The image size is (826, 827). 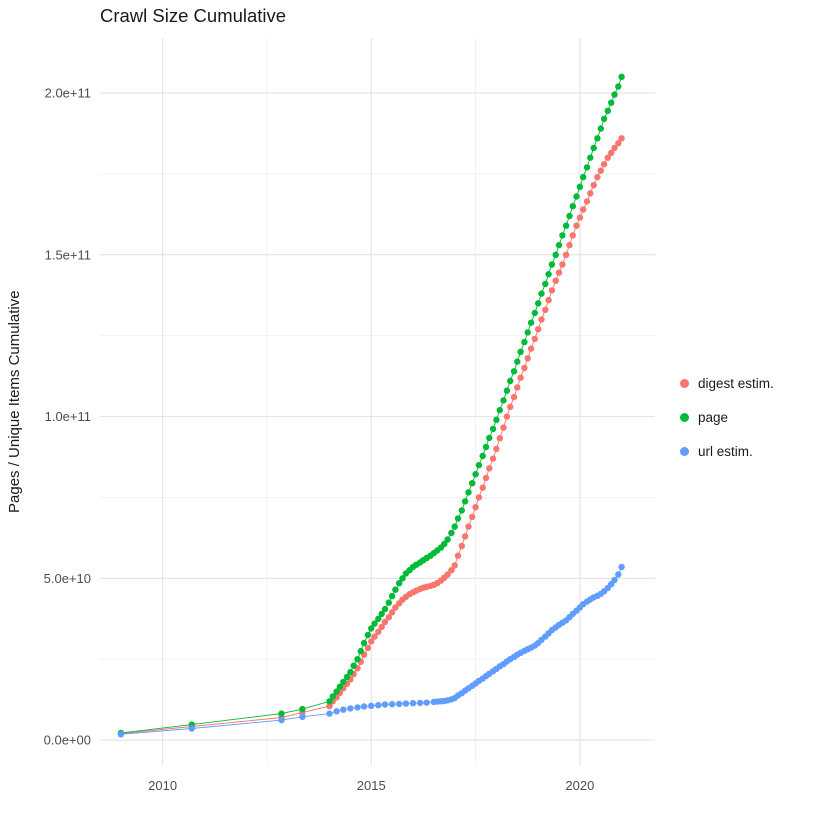 What do you see at coordinates (713, 417) in the screenshot?
I see `legend-label-page: page` at bounding box center [713, 417].